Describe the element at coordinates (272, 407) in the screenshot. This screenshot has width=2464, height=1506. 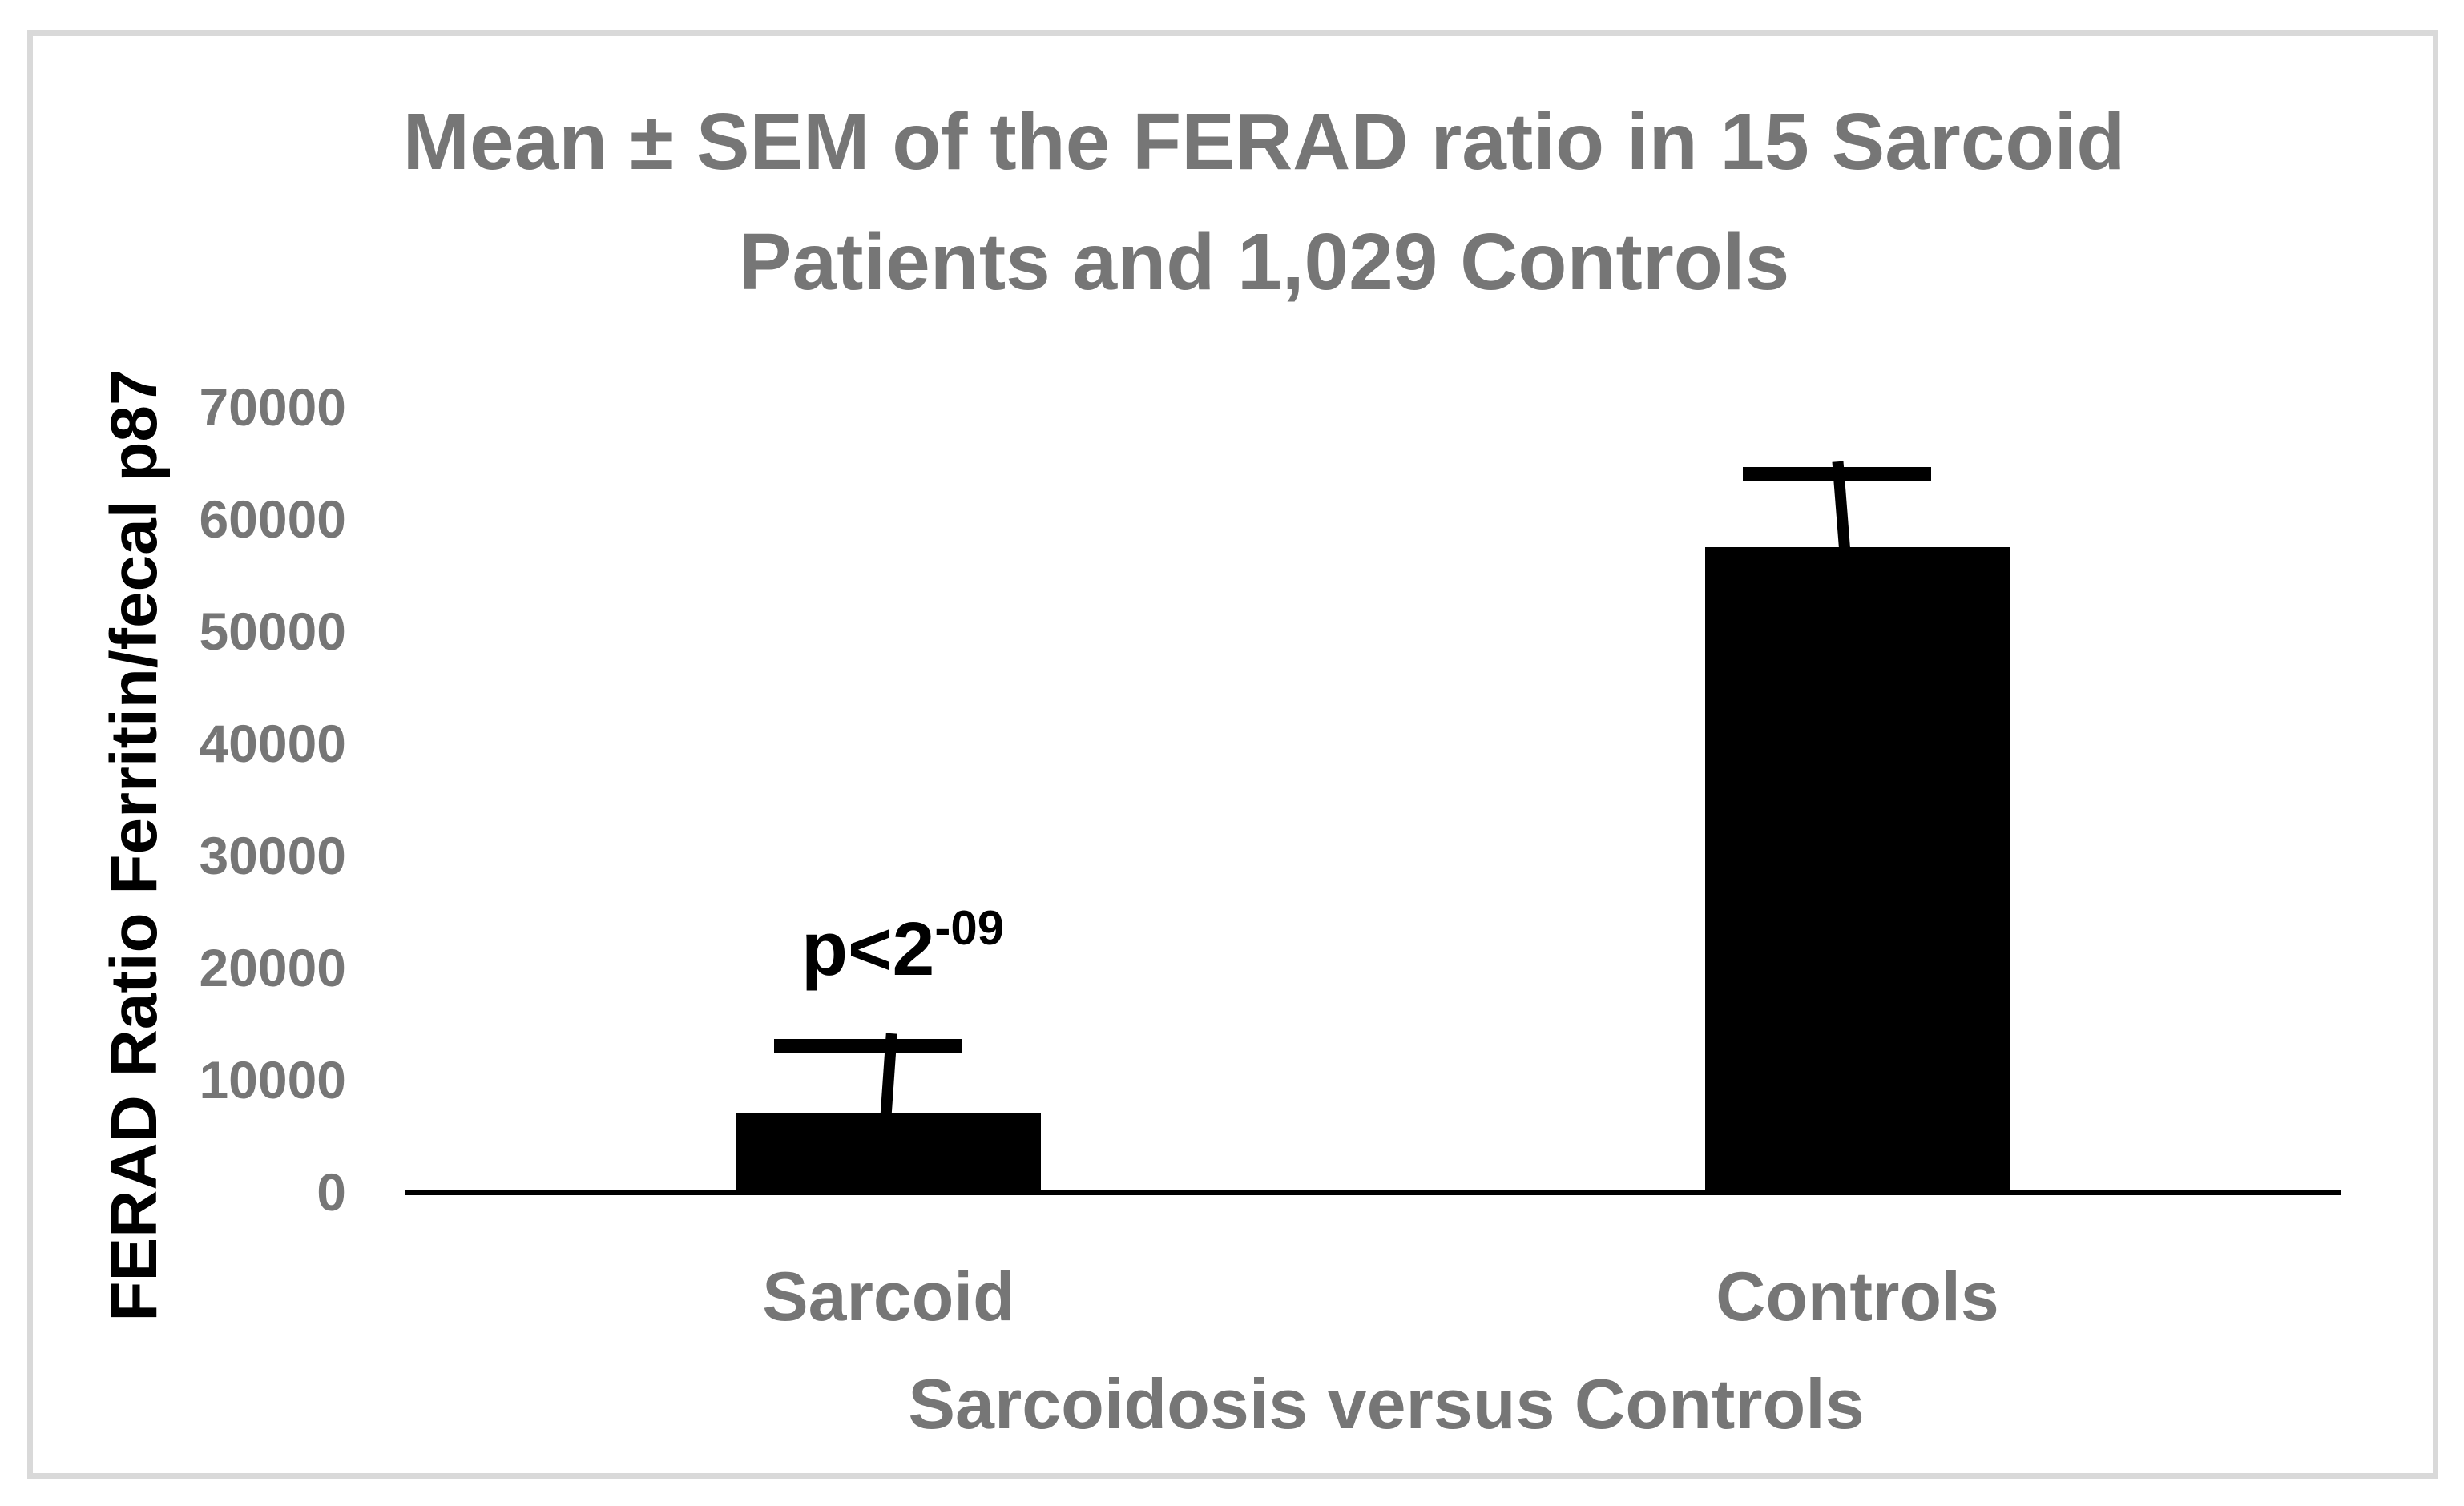
I see `y-tick-label: 70000` at that location.